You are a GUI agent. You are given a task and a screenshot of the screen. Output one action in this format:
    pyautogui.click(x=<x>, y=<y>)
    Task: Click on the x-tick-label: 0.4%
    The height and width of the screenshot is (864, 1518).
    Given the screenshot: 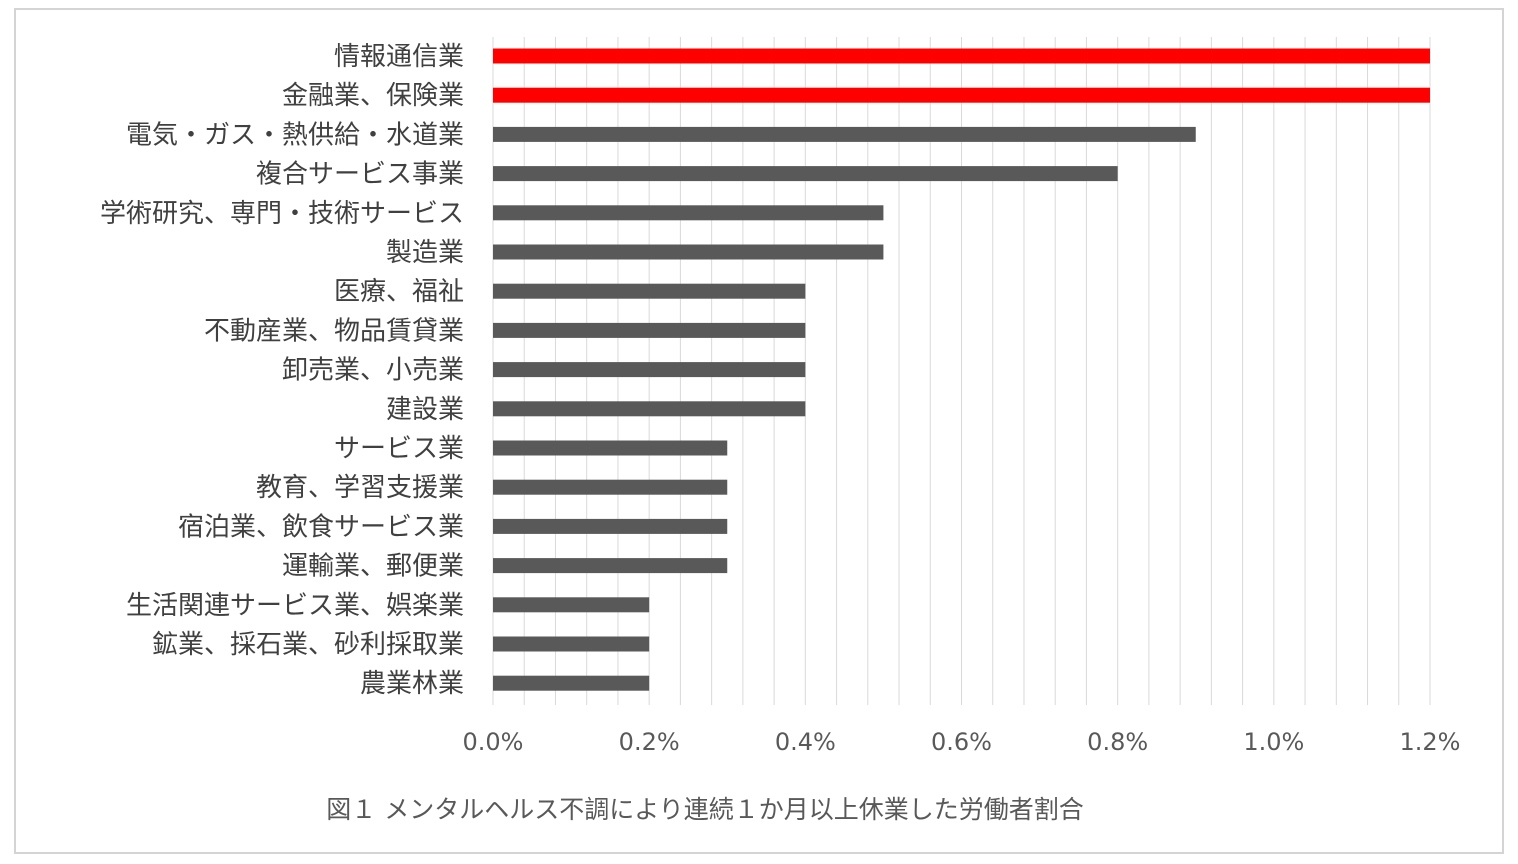 What is the action you would take?
    pyautogui.click(x=805, y=742)
    